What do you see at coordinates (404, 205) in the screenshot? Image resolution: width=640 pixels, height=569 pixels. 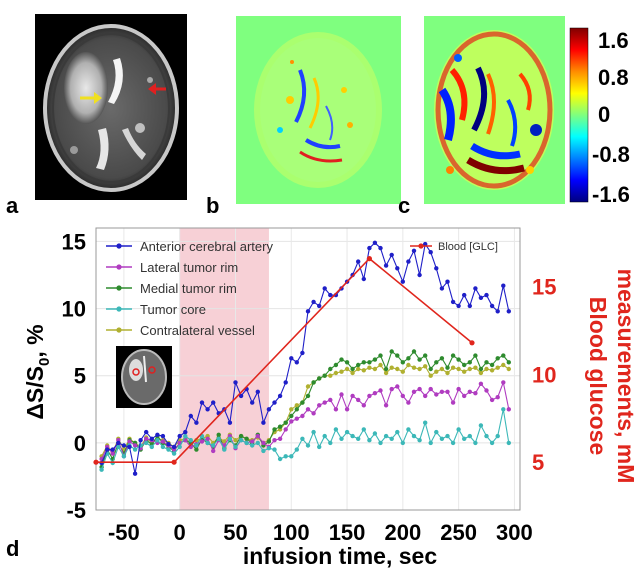 I see `panel-c-label: c` at bounding box center [404, 205].